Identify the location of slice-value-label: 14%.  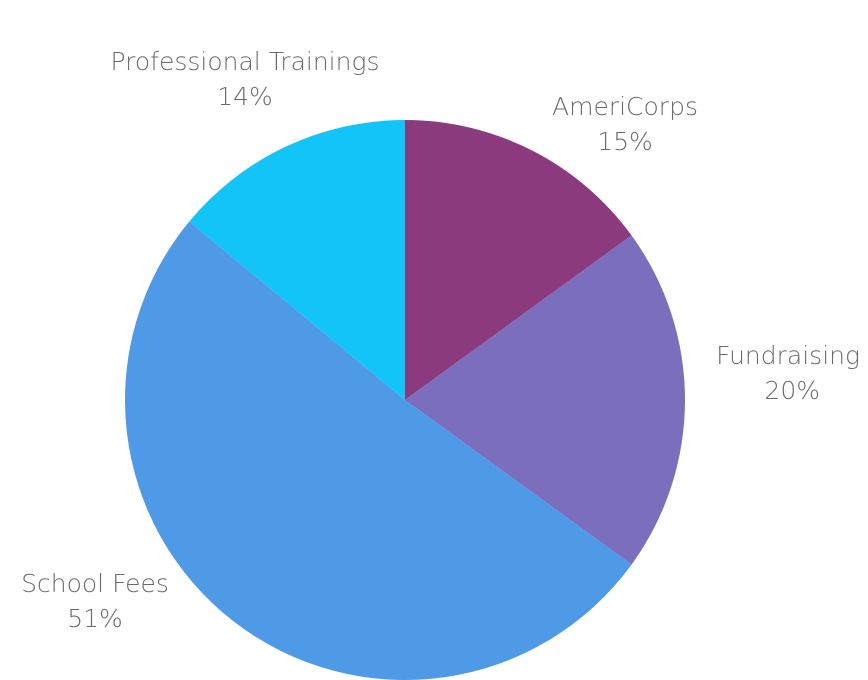
(245, 96).